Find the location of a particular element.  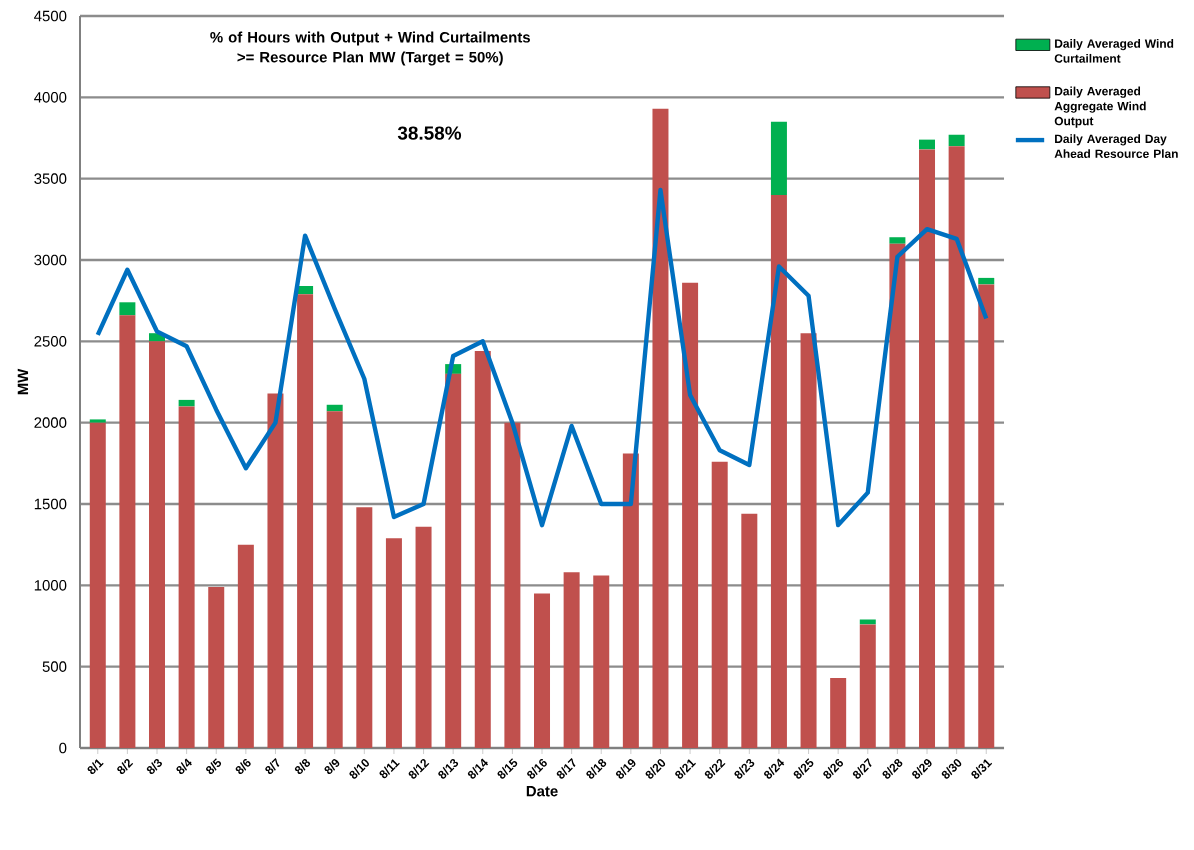

x-tick-label: 8/5 is located at coordinates (214, 766).